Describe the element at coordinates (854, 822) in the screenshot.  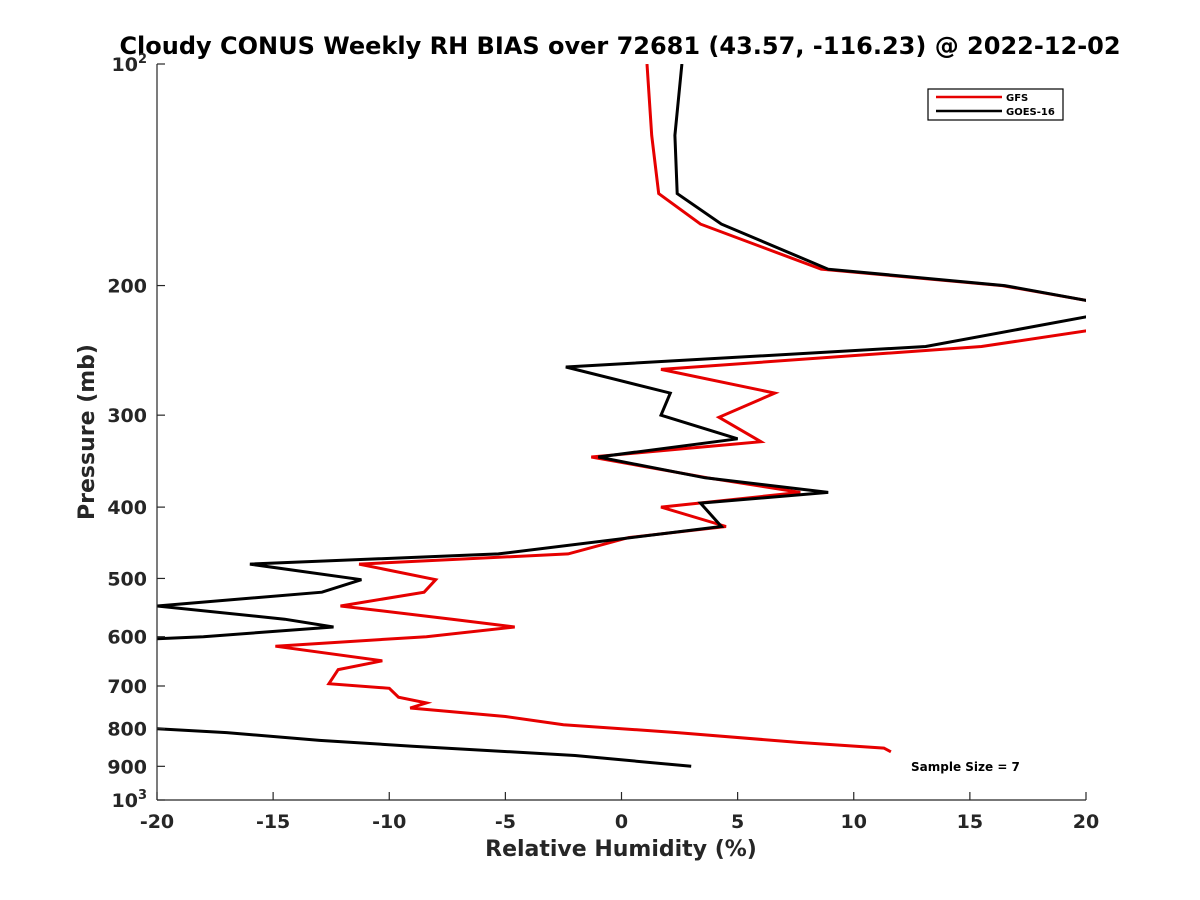
I see `x-tick-label: 10` at that location.